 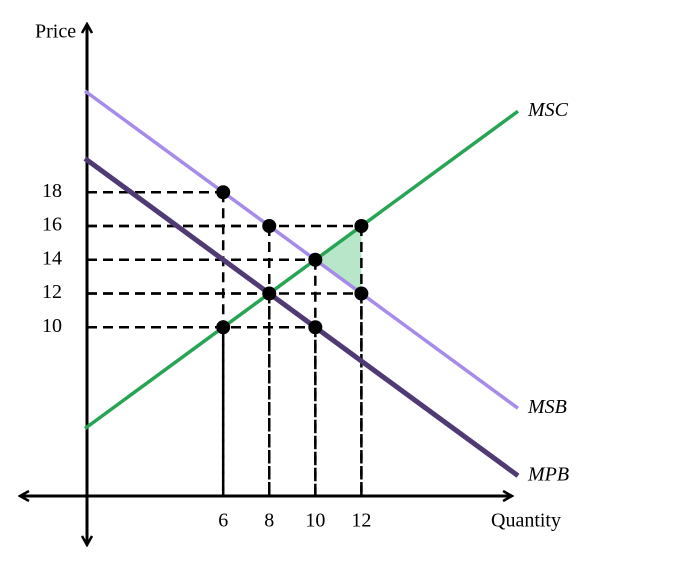 I want to click on x-tick-label: 12, so click(x=361, y=521).